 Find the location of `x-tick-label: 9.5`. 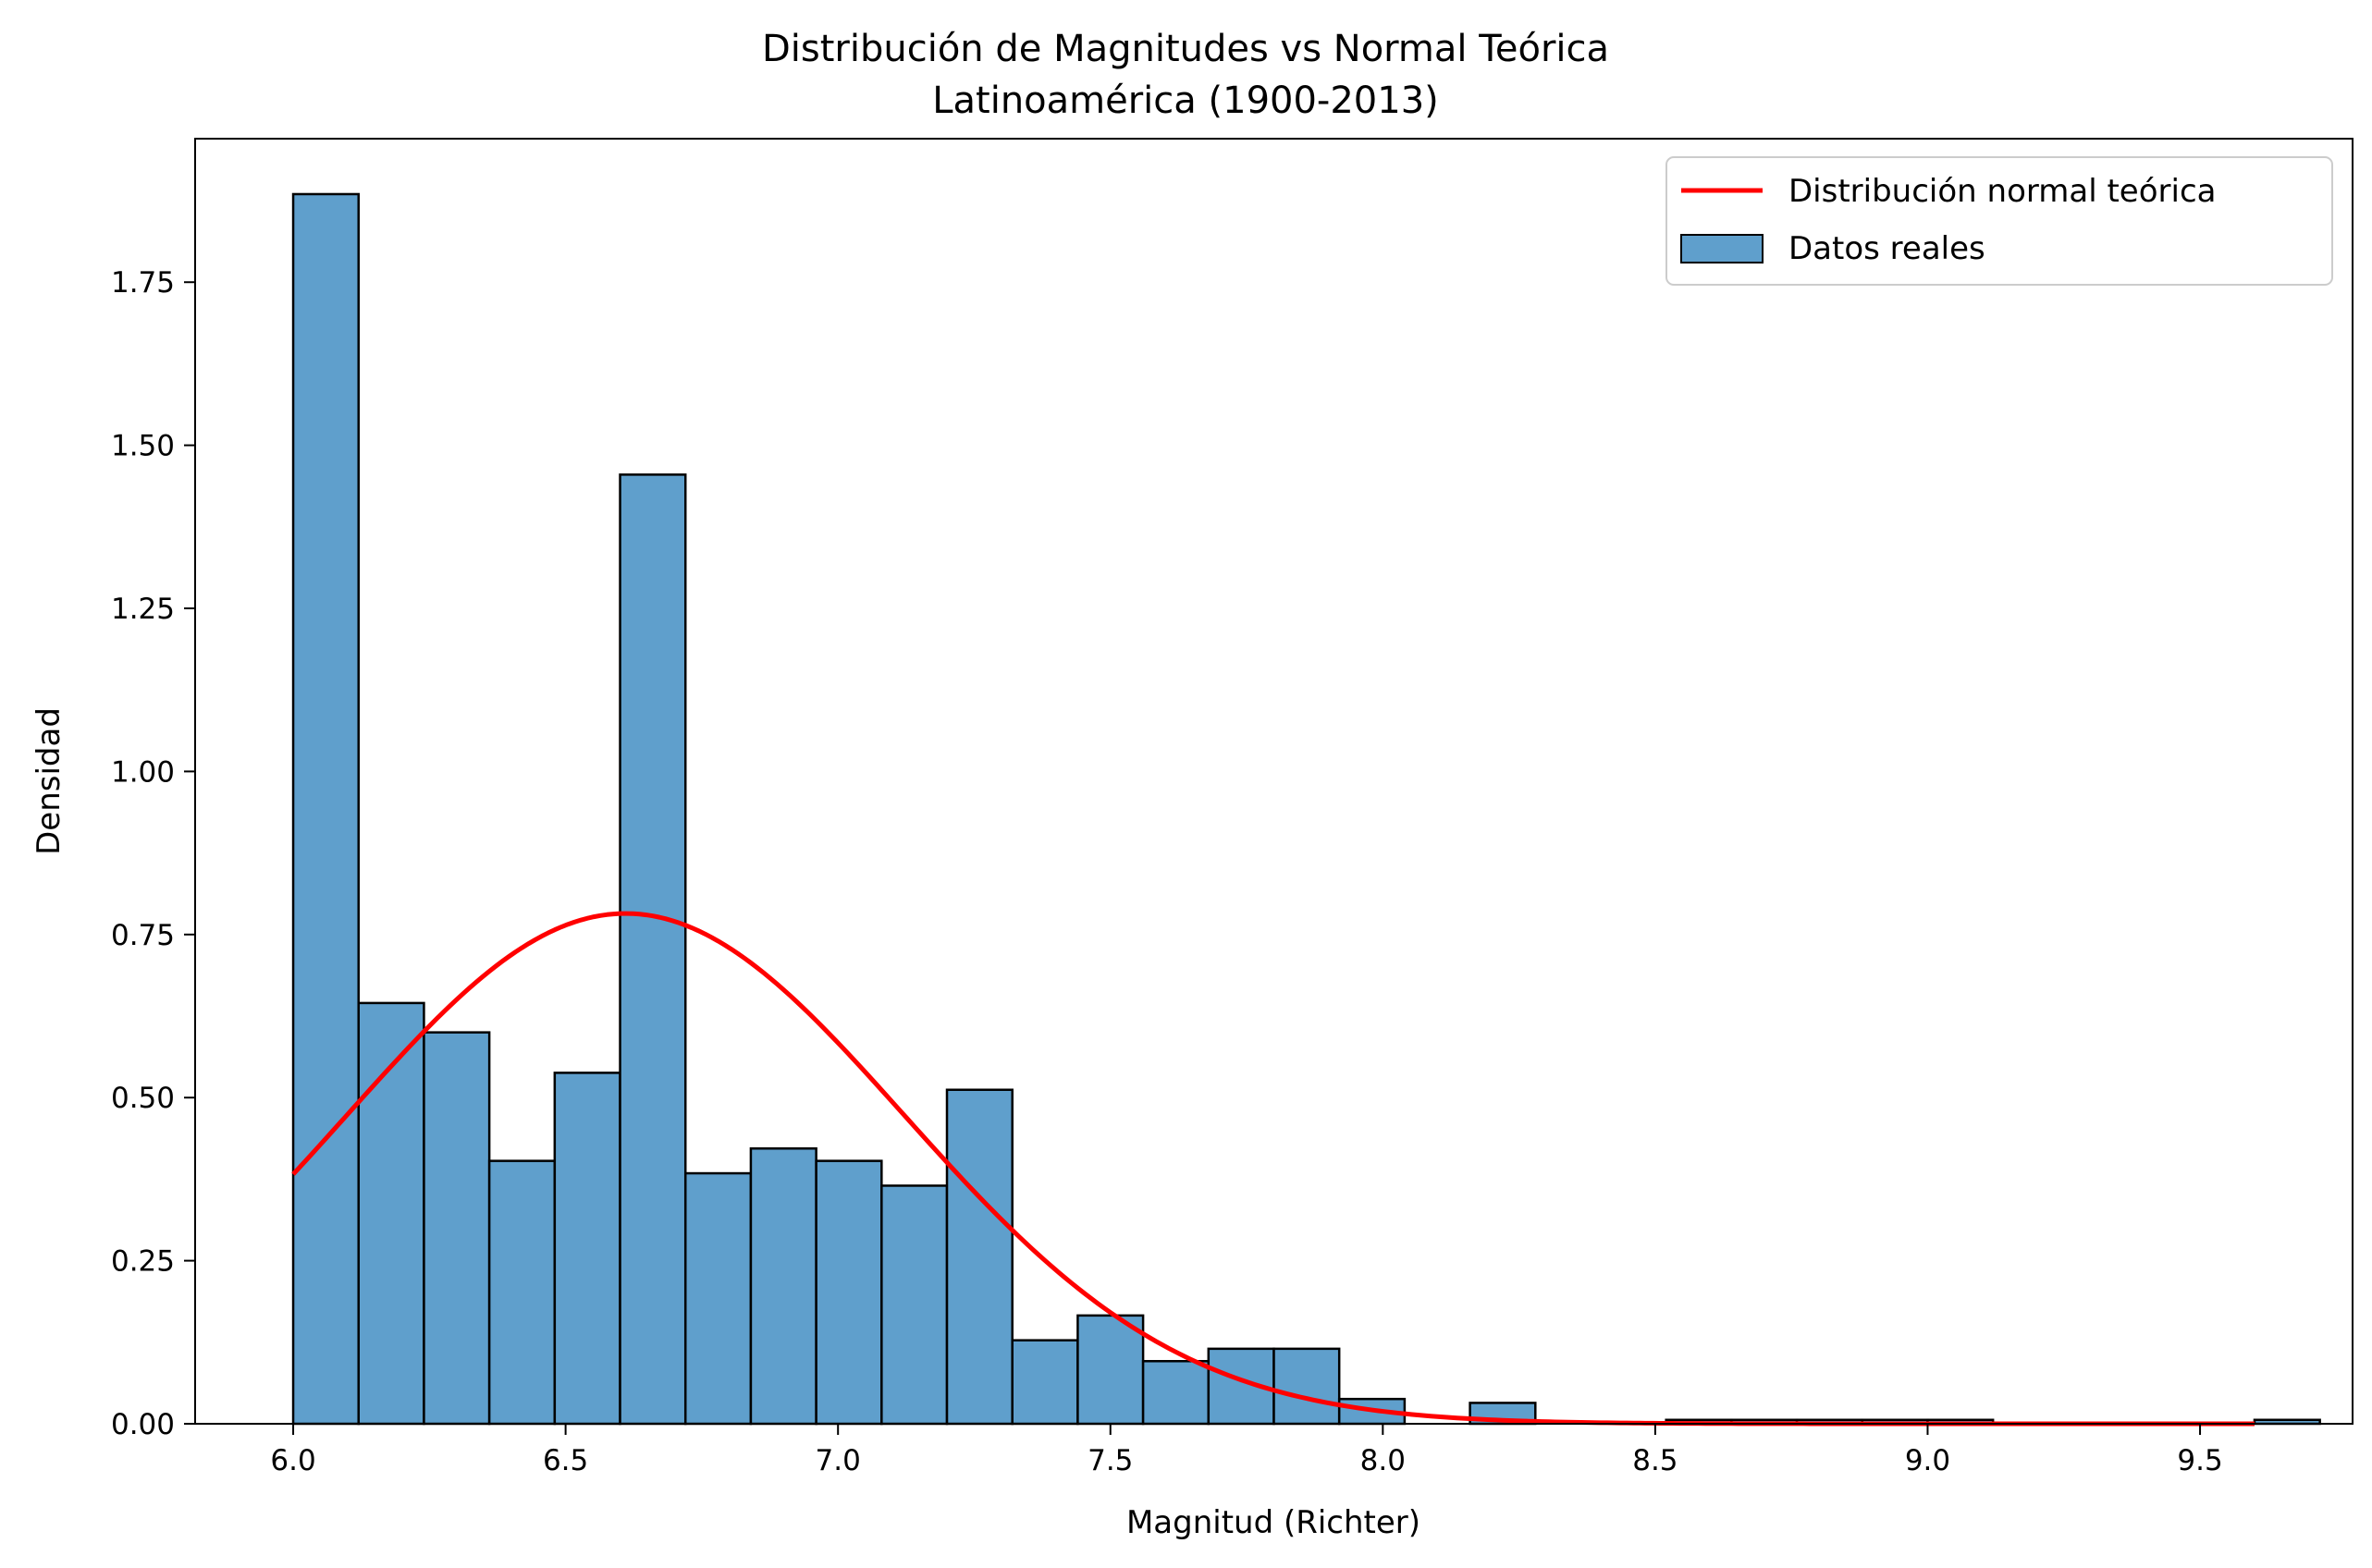

x-tick-label: 9.5 is located at coordinates (2199, 1461).